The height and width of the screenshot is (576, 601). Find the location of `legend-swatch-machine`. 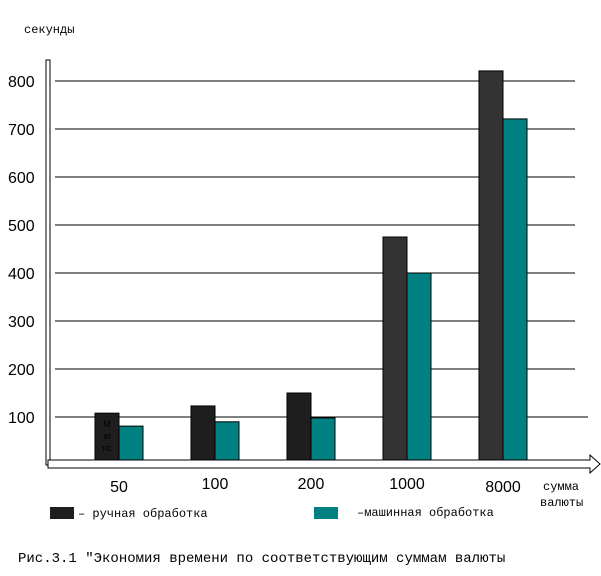

legend-swatch-machine is located at coordinates (326, 513).